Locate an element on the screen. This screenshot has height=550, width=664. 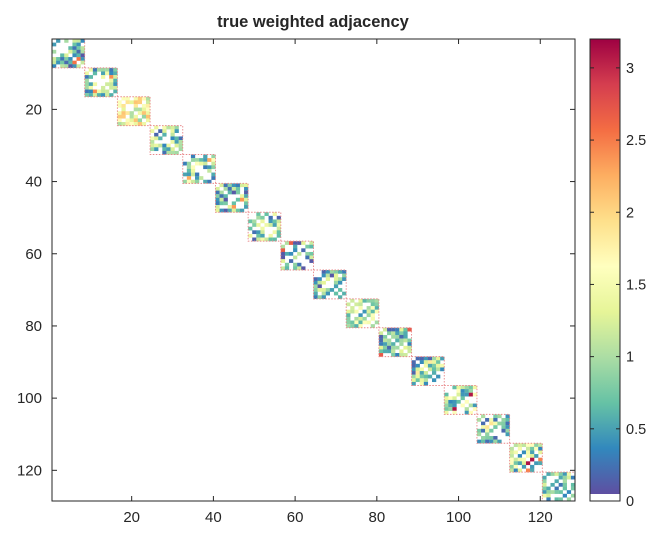
colorbar: 0 0.5 1 1.5 2 2.5 3 is located at coordinates (617, 274).